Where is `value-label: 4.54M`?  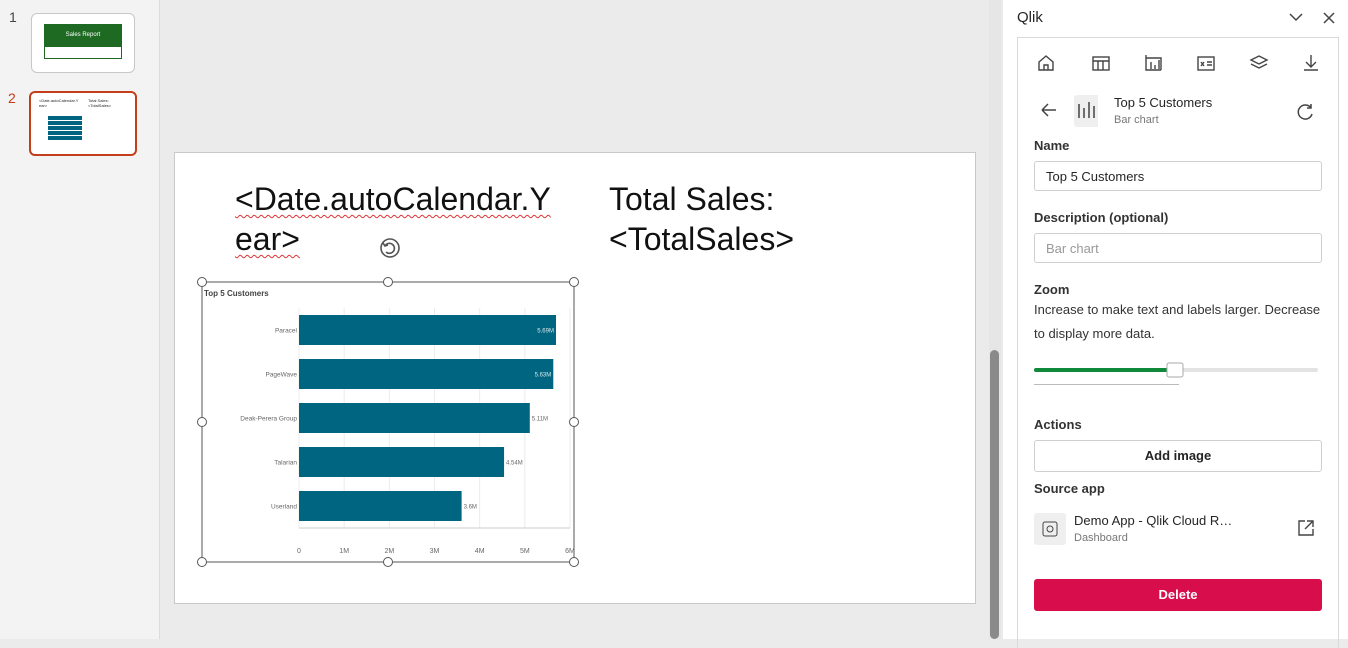 value-label: 4.54M is located at coordinates (514, 464).